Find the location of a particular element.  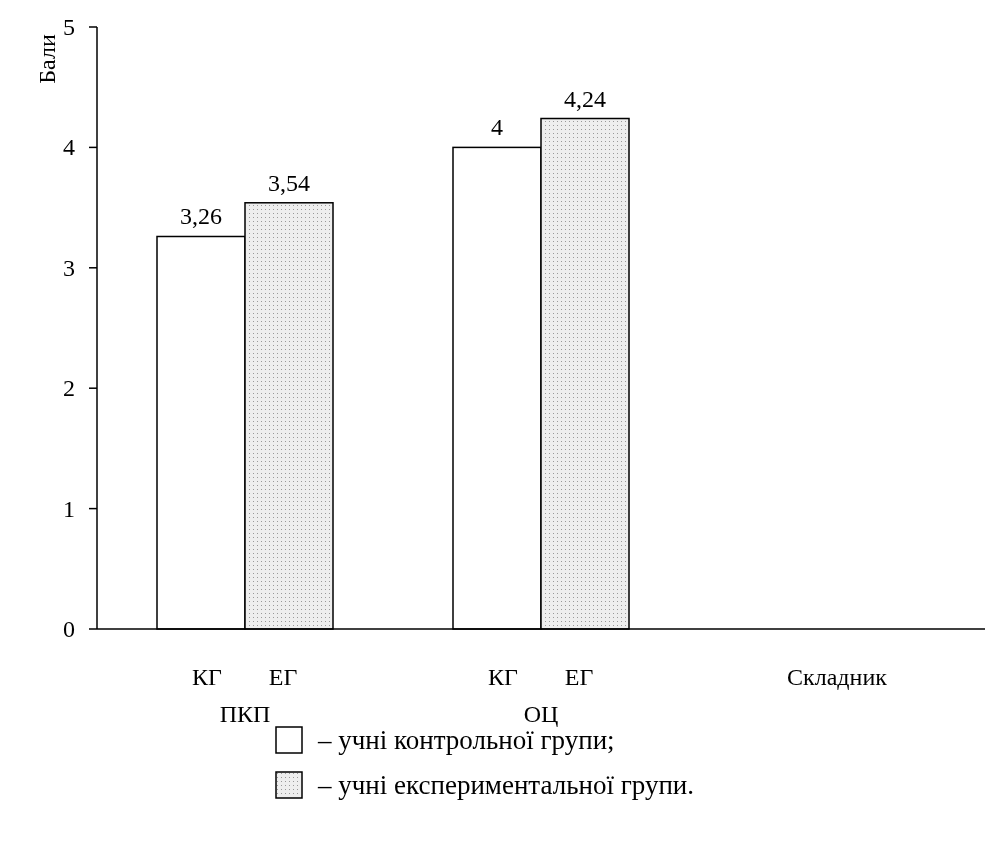

x-tick-label: ПКП is located at coordinates (245, 714).